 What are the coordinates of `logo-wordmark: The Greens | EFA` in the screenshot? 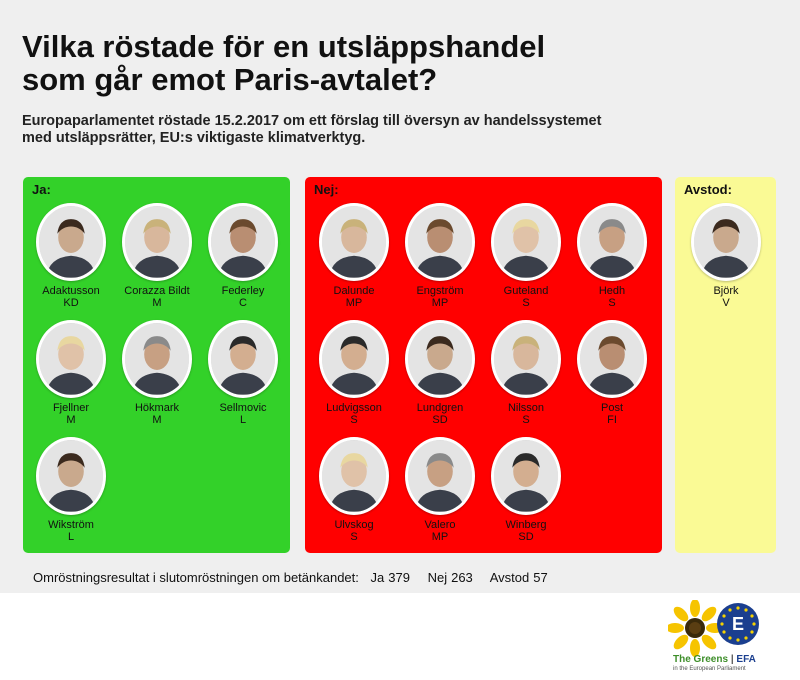 It's located at (714, 659).